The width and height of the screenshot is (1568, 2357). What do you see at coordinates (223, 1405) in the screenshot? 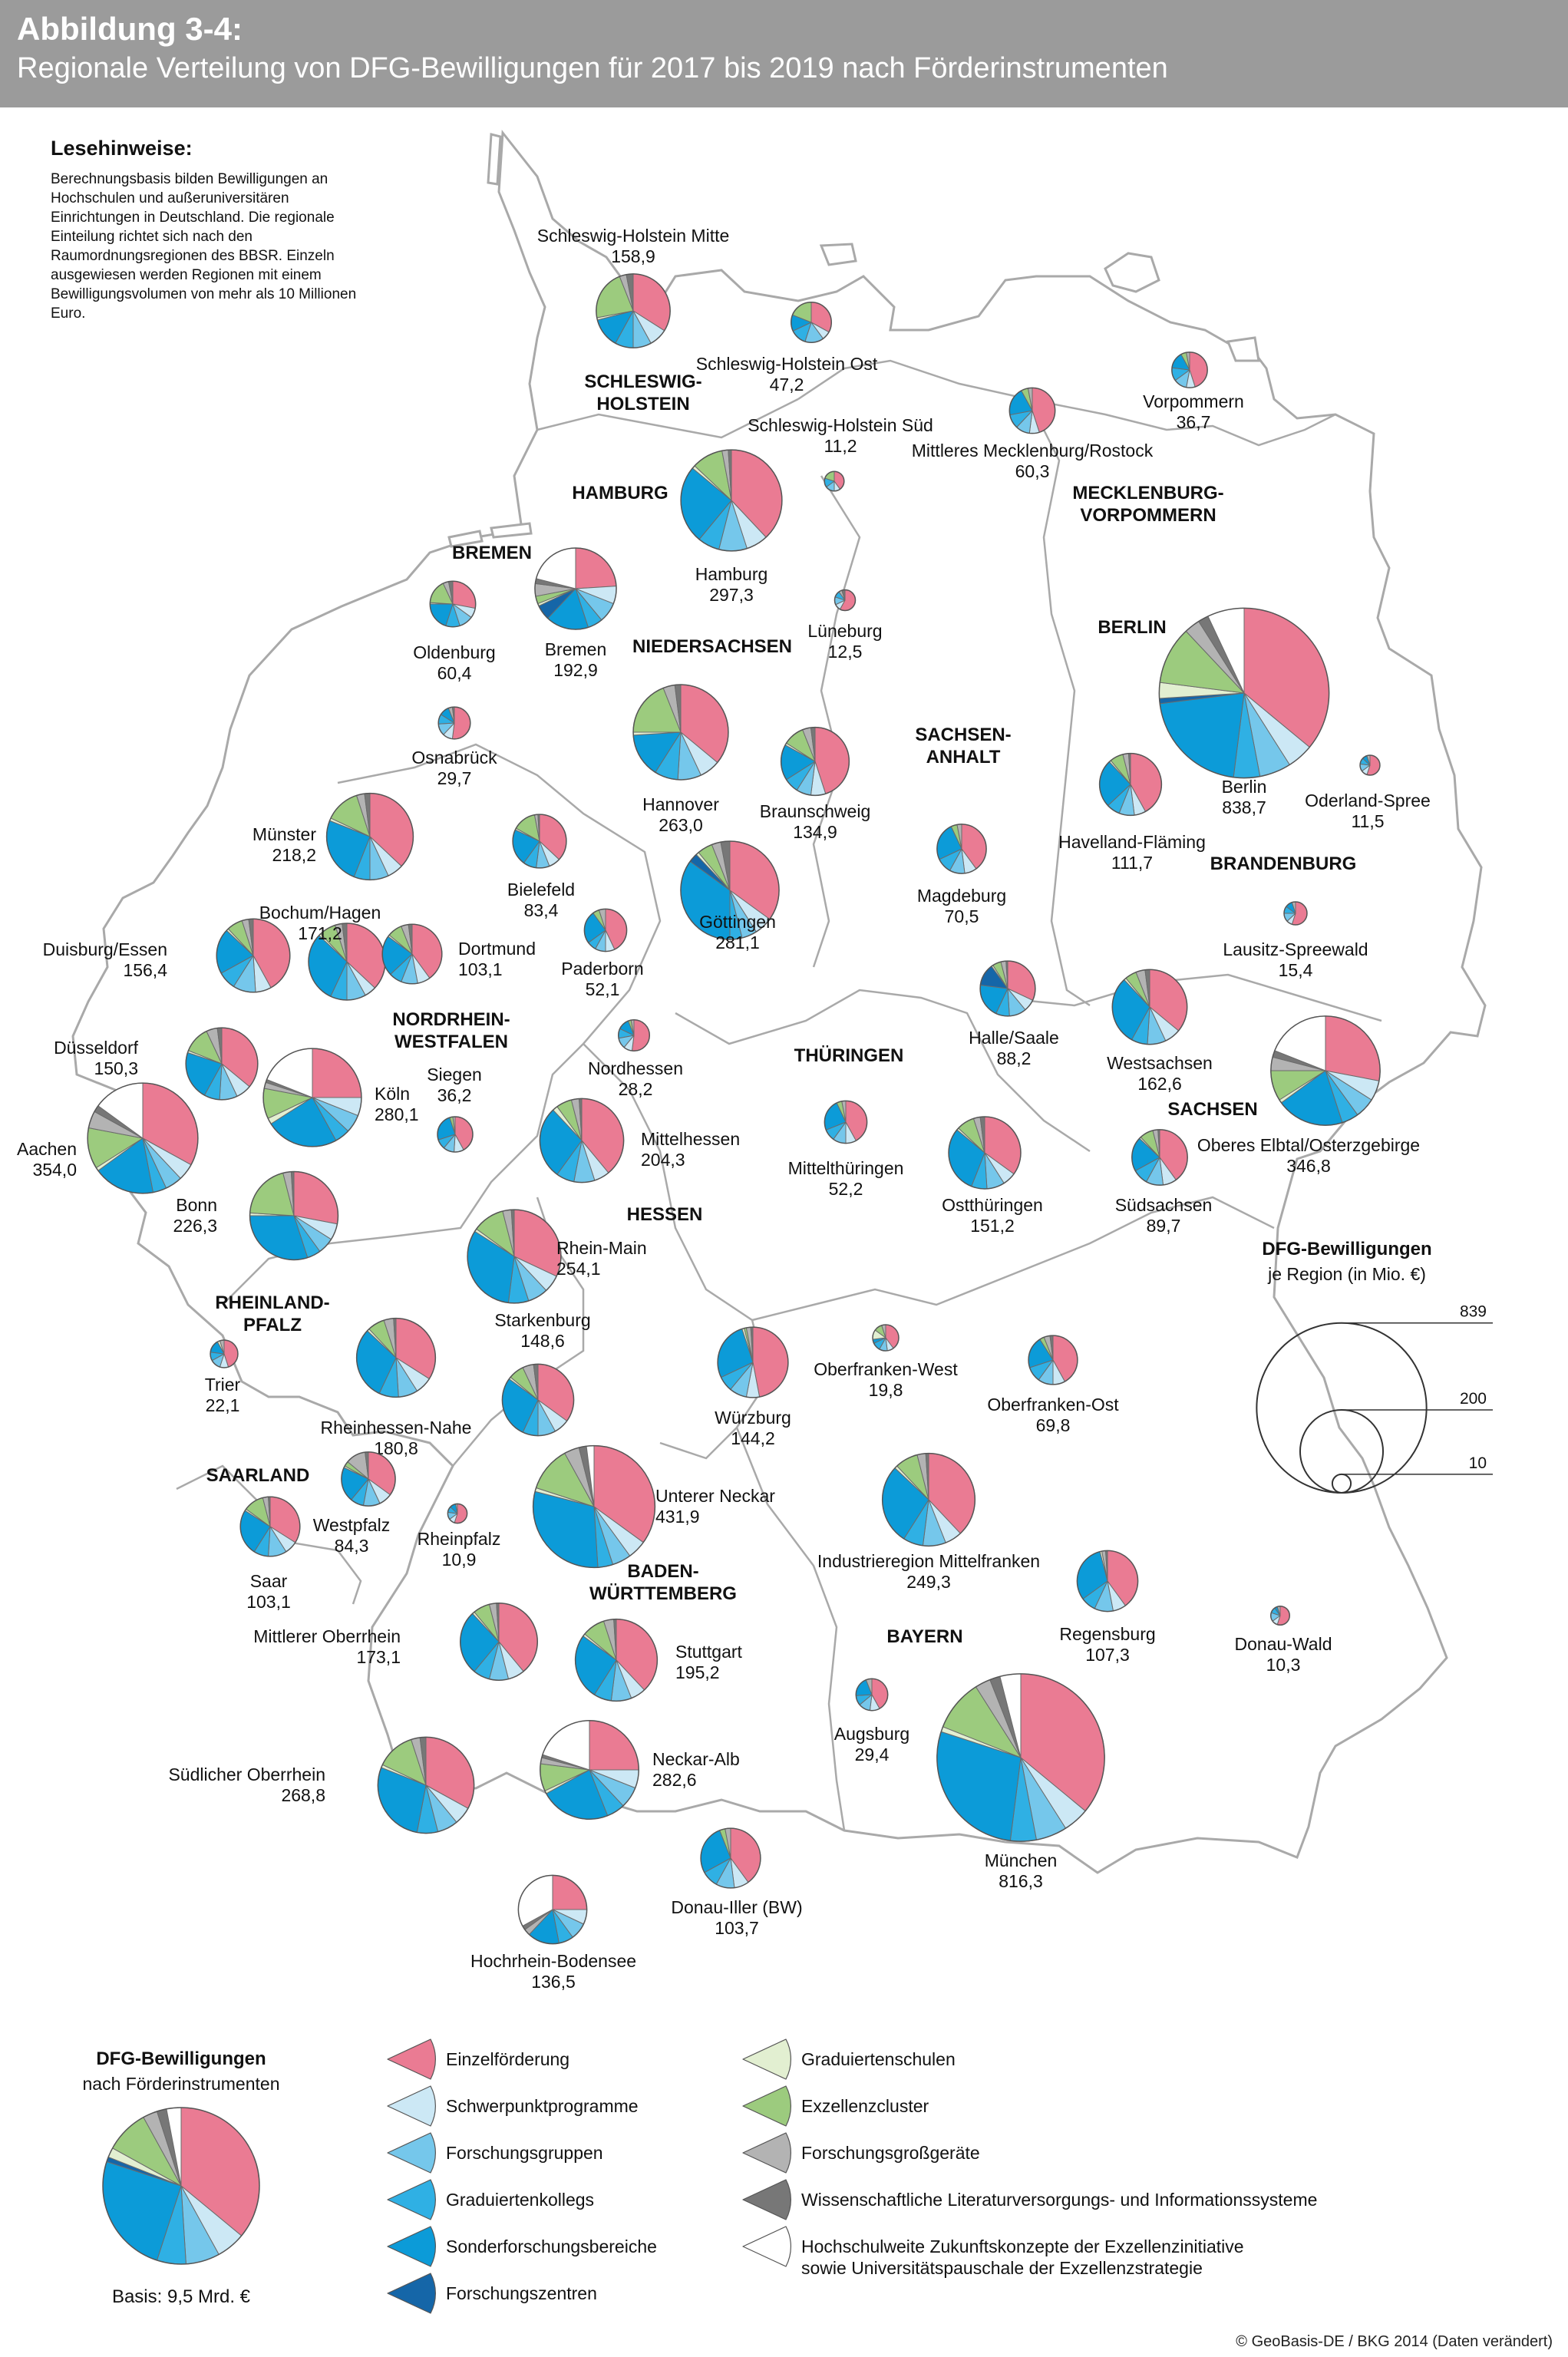
I see `region-value-trier: 22,1` at bounding box center [223, 1405].